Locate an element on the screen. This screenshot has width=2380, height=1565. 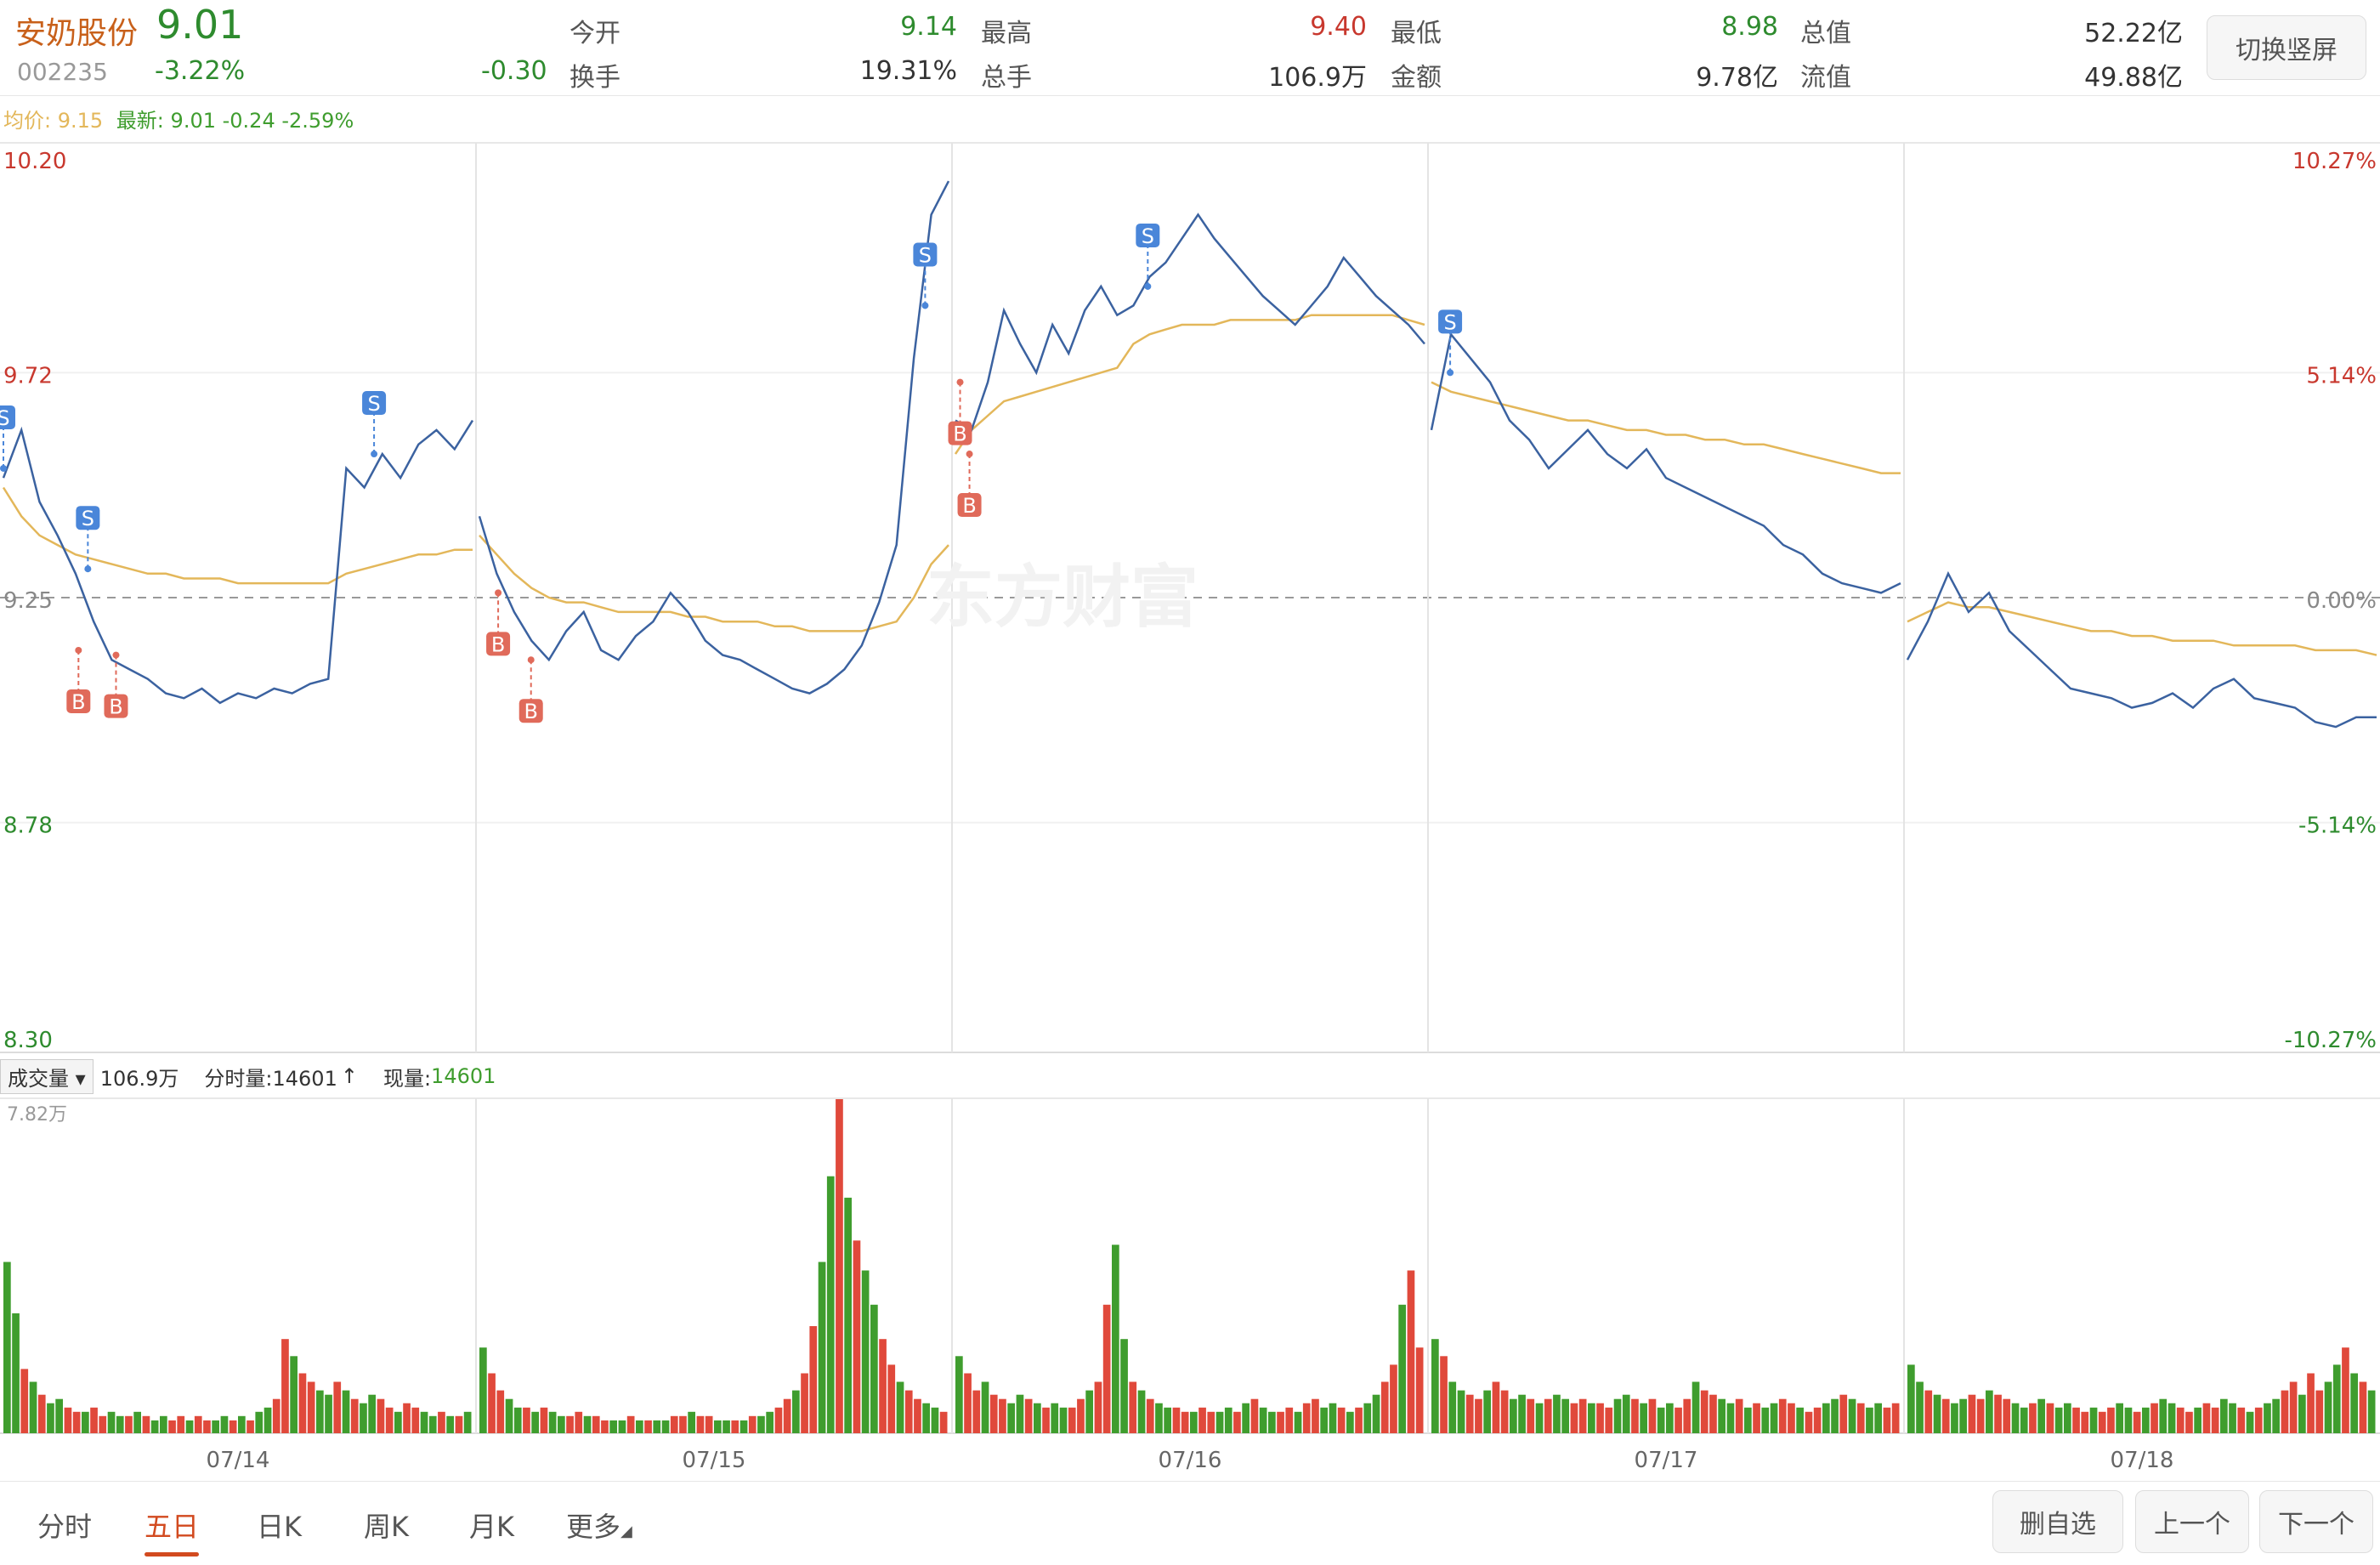
tab-more: 更多◢ is located at coordinates (599, 1525).